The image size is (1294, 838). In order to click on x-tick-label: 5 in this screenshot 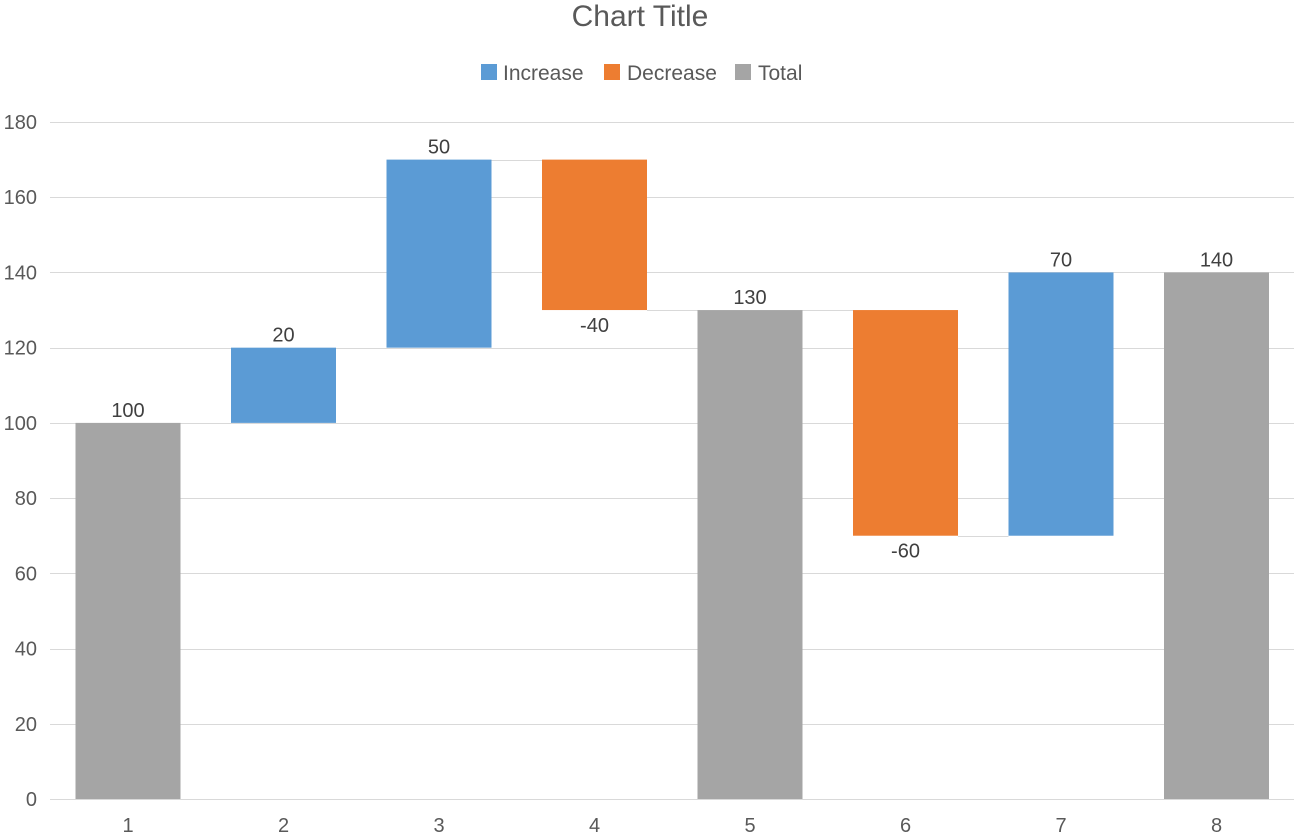, I will do `click(749, 826)`.